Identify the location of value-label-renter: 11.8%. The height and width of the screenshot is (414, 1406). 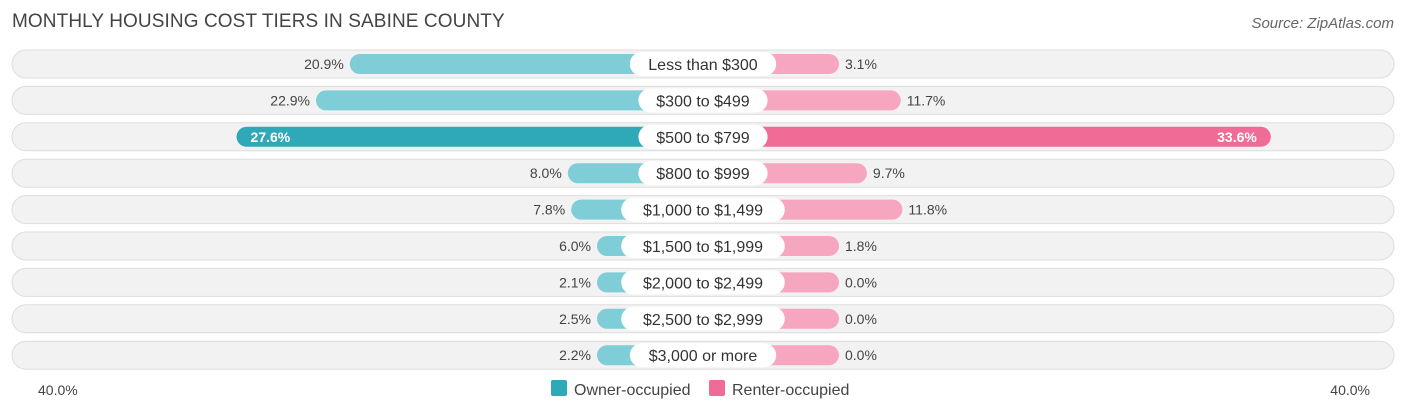
(927, 210).